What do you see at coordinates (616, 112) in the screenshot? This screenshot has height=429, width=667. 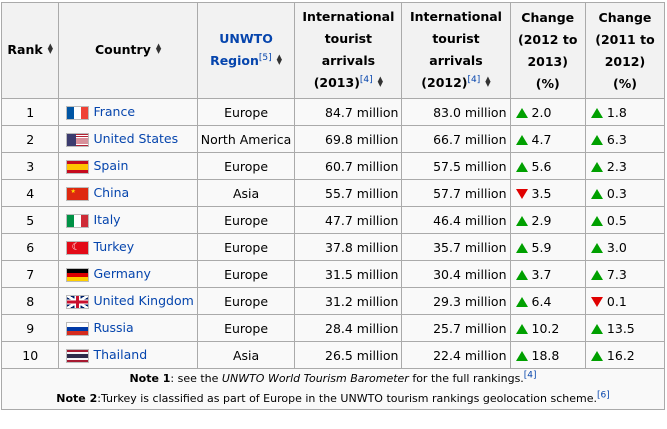 I see `change-2011-2012-value: 1.8` at bounding box center [616, 112].